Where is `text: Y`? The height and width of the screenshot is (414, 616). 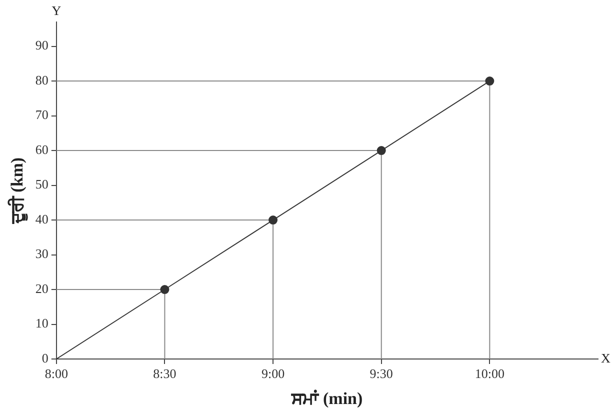 text: Y is located at coordinates (57, 10).